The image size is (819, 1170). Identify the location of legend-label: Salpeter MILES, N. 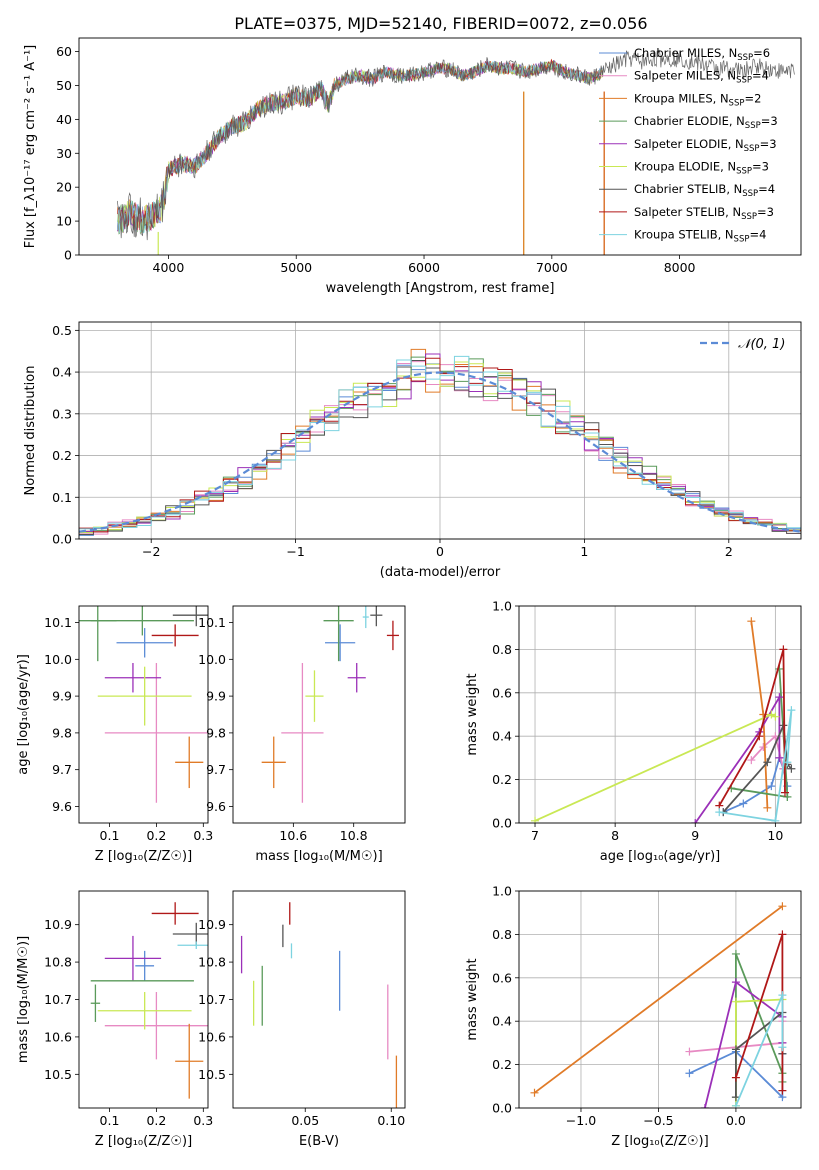
(685, 76).